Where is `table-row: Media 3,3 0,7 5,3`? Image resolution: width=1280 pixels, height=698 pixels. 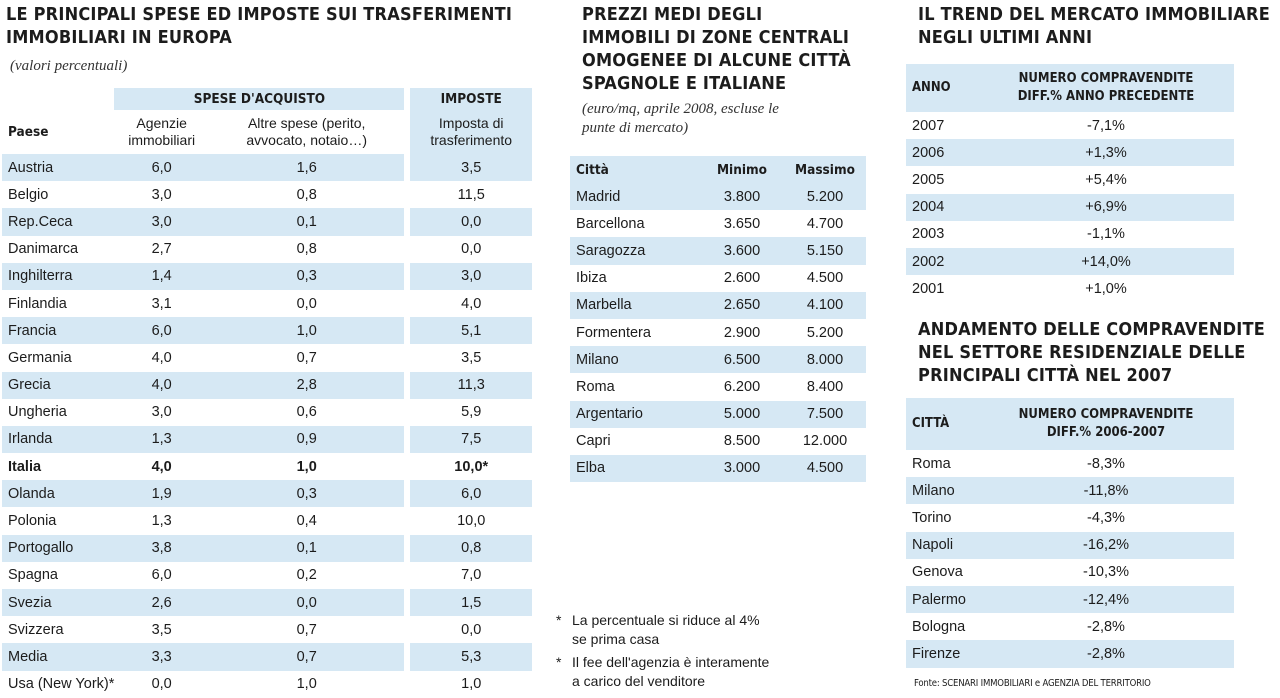 table-row: Media 3,3 0,7 5,3 is located at coordinates (267, 657).